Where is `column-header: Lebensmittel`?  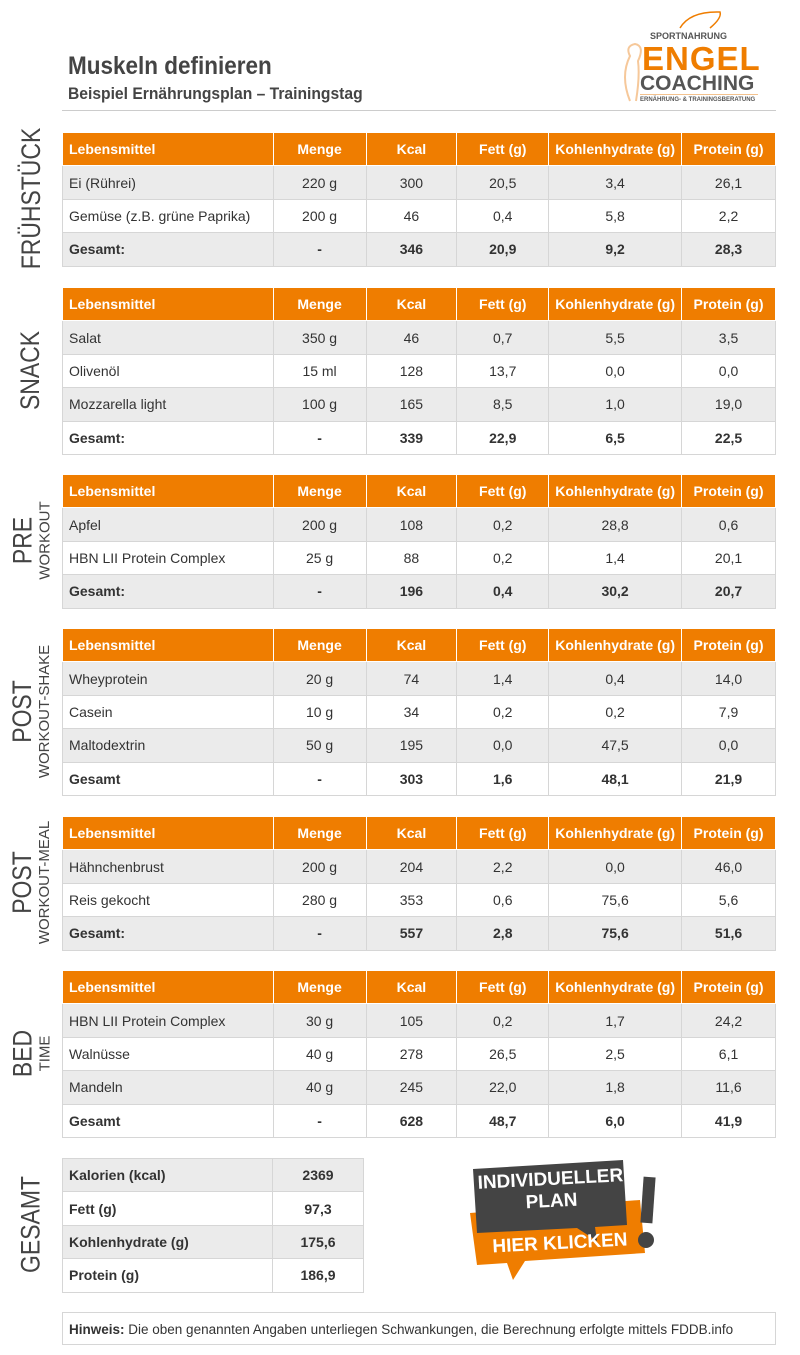 column-header: Lebensmittel is located at coordinates (168, 987).